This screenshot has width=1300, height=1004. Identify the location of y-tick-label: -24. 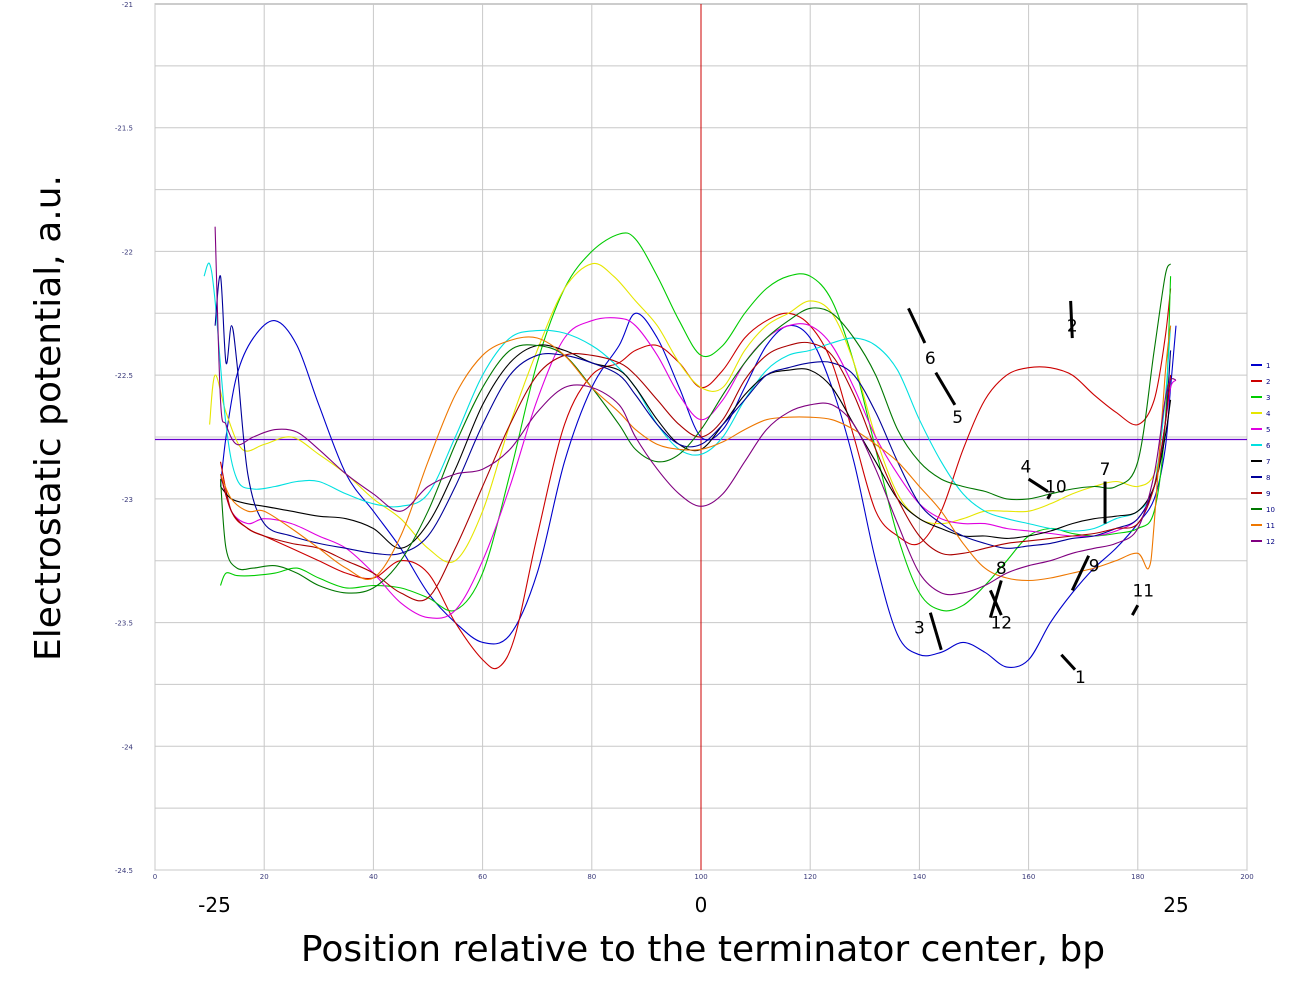
(128, 747).